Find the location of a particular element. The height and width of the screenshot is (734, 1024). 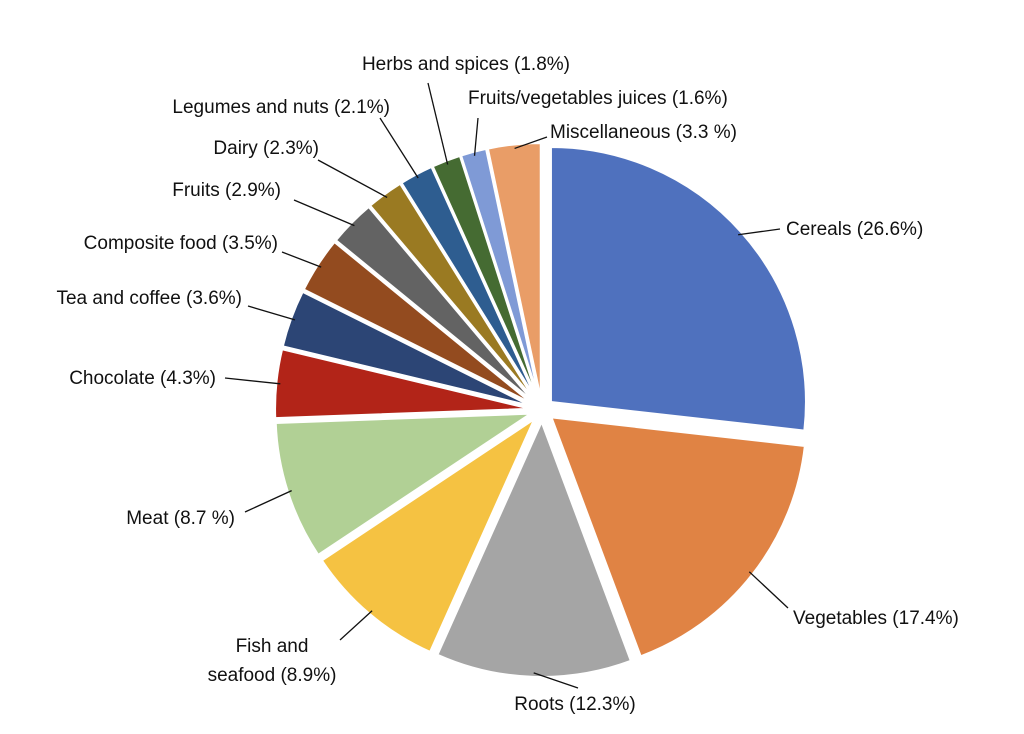

slice-label-6: Chocolate (4.3%) is located at coordinates (142, 378).